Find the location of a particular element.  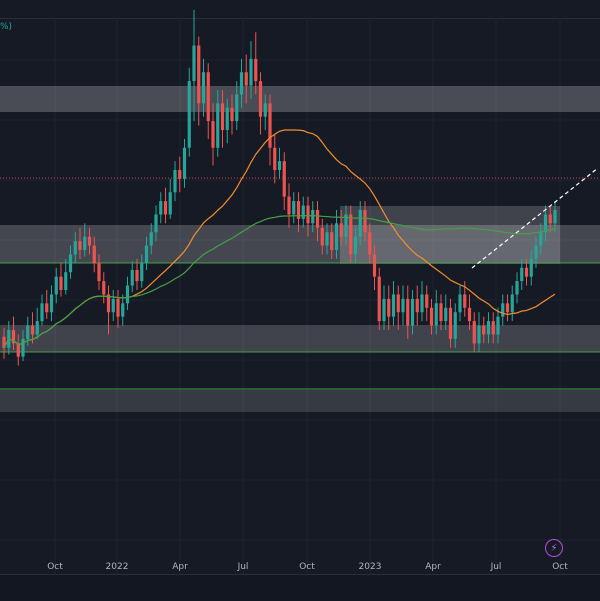

x-tick-label: Jul is located at coordinates (496, 567).